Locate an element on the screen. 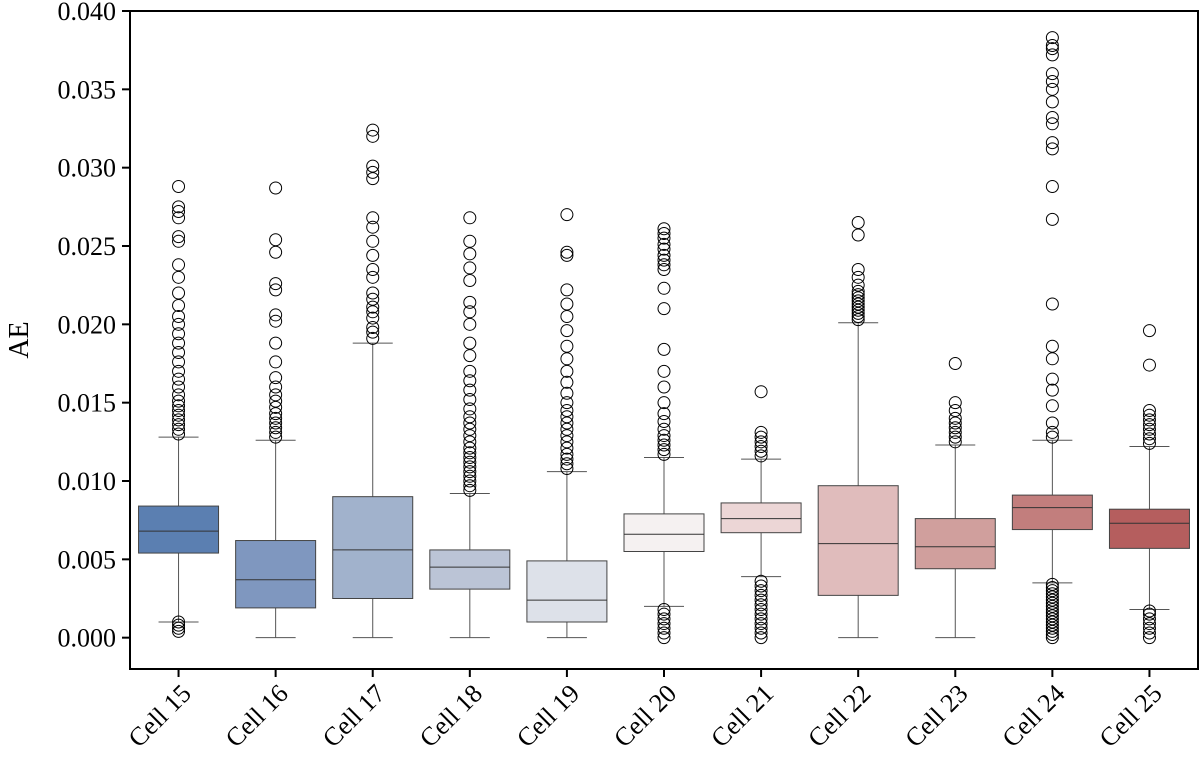 Image resolution: width=1204 pixels, height=766 pixels. y-tick-label: 0.010 is located at coordinates (87, 481).